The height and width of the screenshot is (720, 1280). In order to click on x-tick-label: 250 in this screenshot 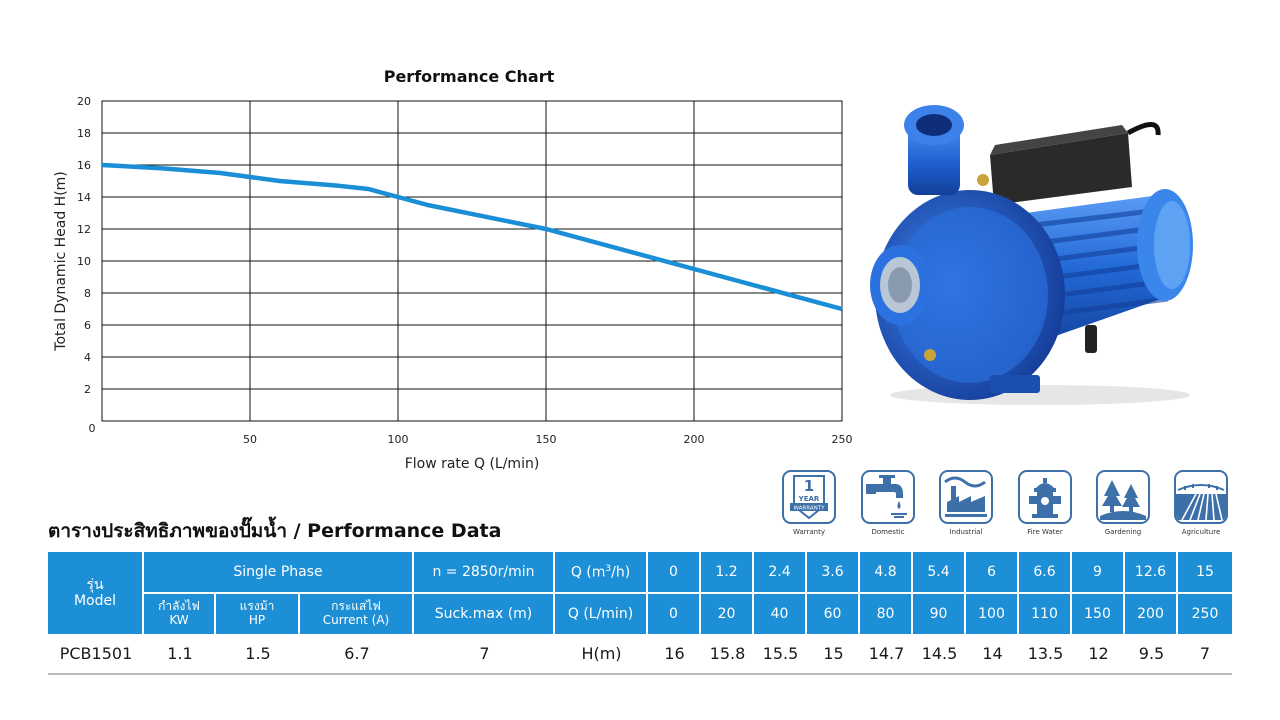, I will do `click(842, 439)`.